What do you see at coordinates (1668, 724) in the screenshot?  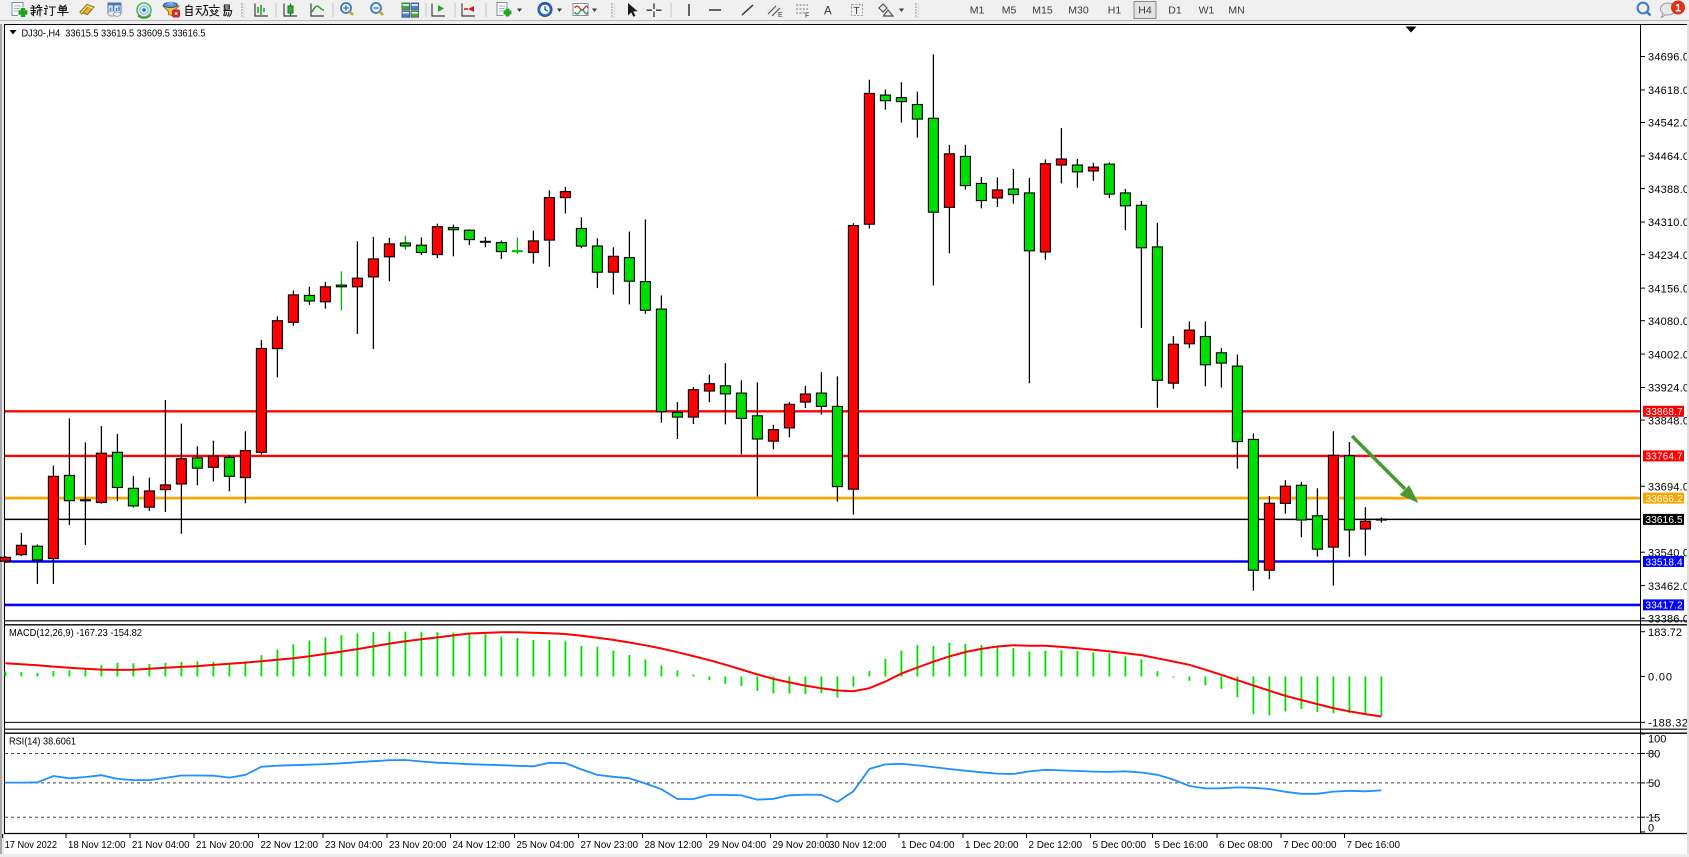 I see `svg-text: -188.32` at bounding box center [1668, 724].